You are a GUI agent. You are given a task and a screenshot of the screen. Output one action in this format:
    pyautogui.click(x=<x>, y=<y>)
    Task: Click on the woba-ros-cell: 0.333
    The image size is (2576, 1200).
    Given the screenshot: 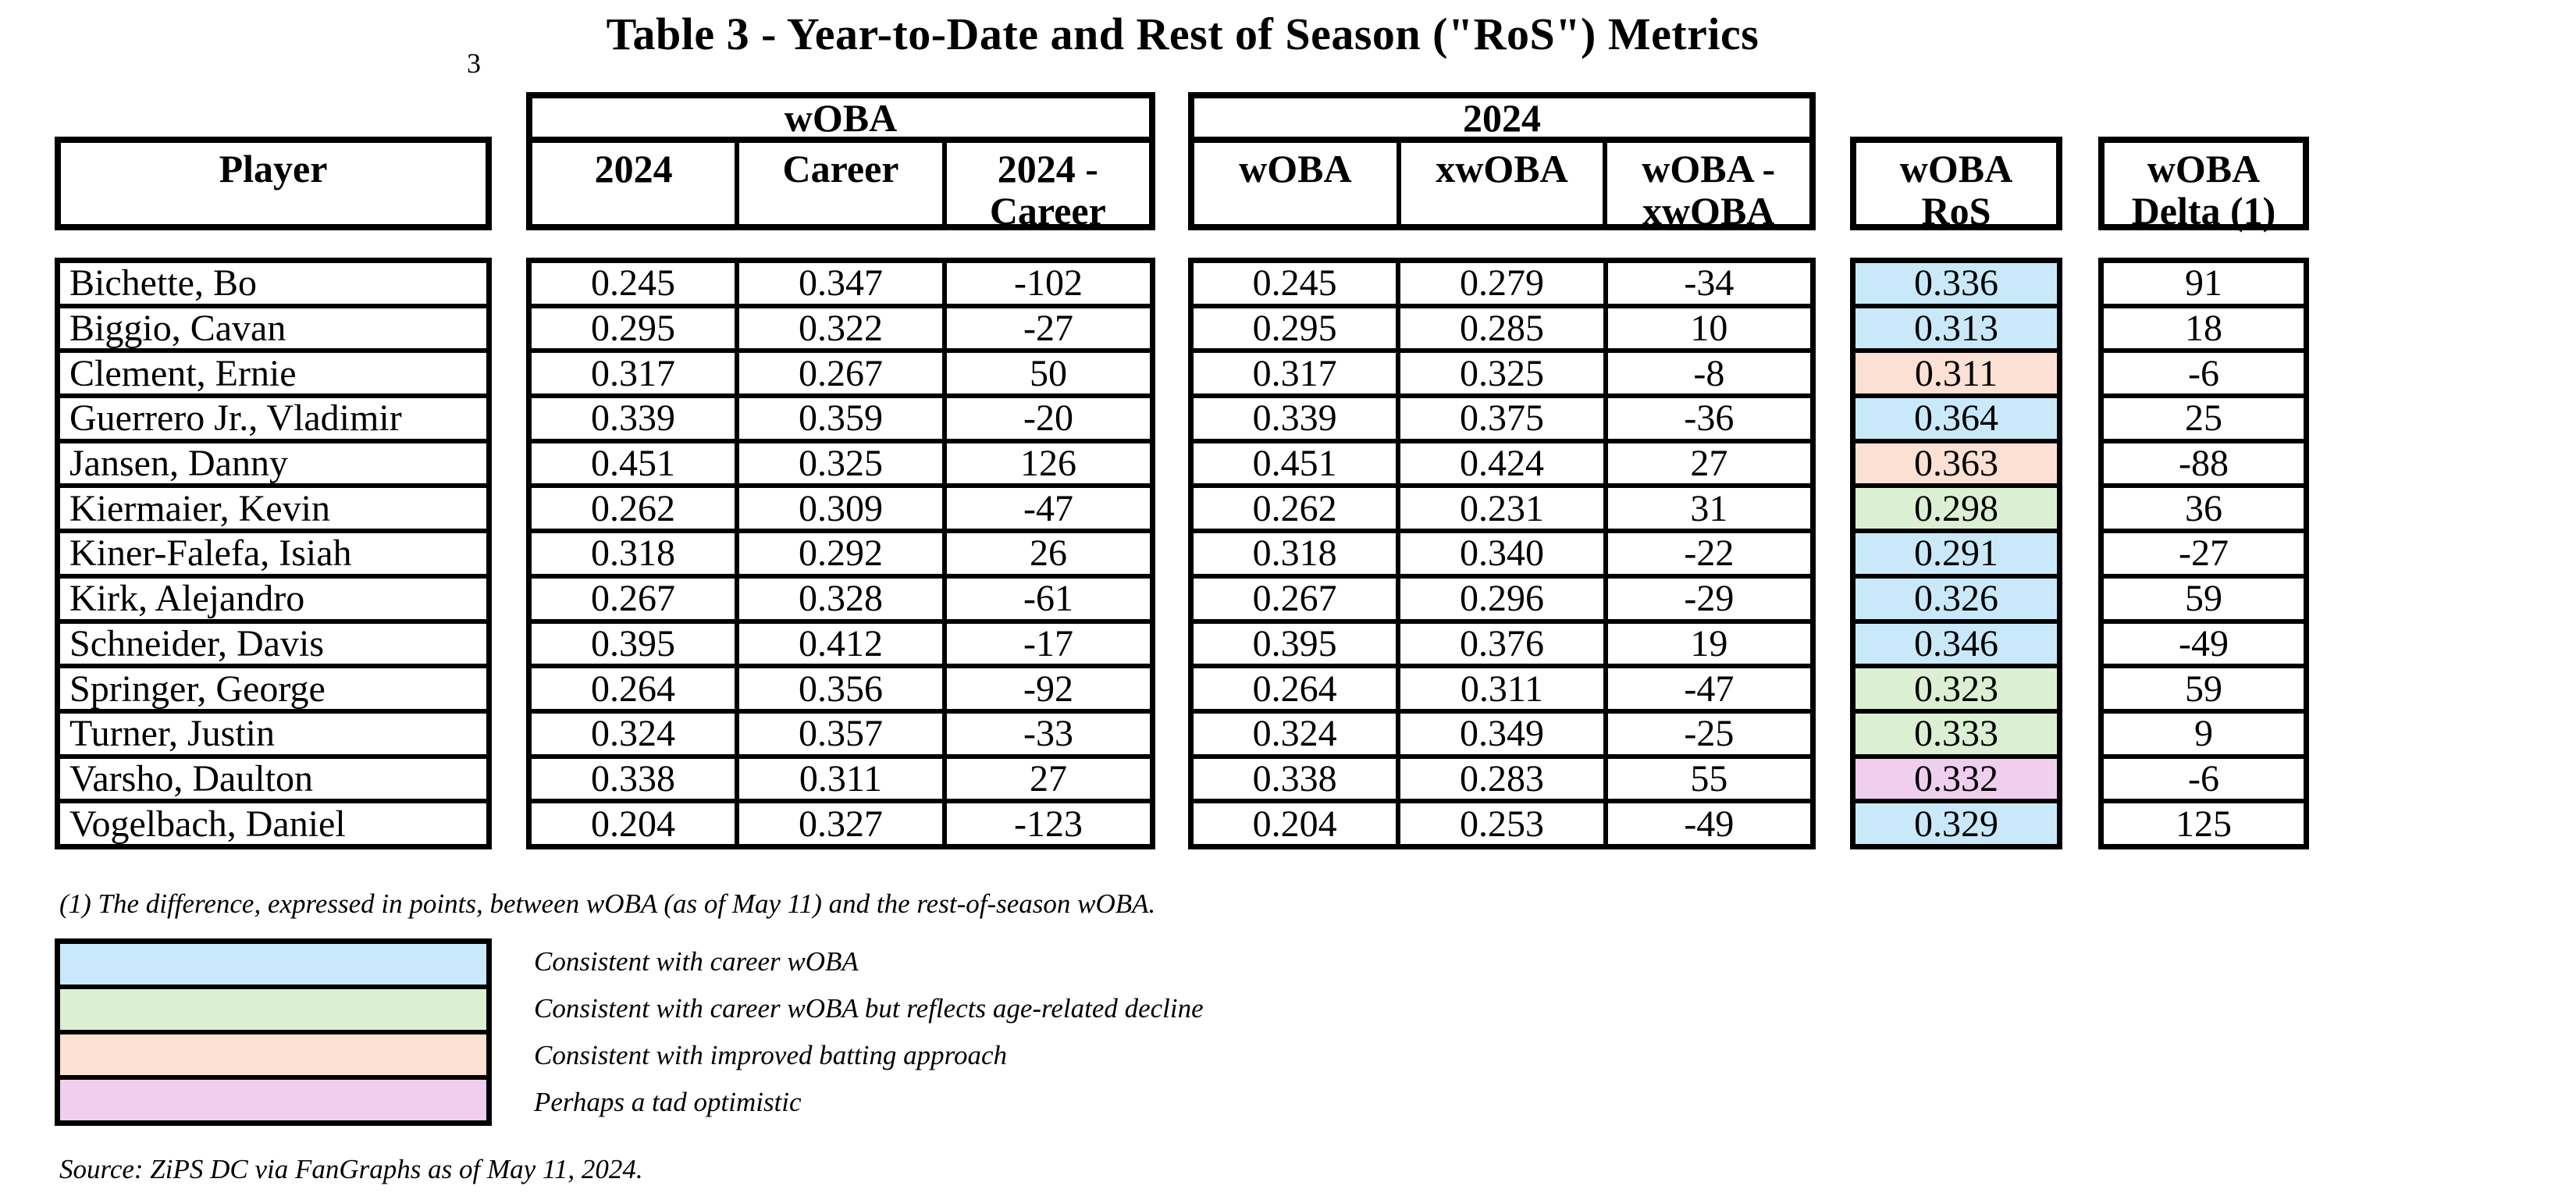 What is the action you would take?
    pyautogui.click(x=1957, y=733)
    